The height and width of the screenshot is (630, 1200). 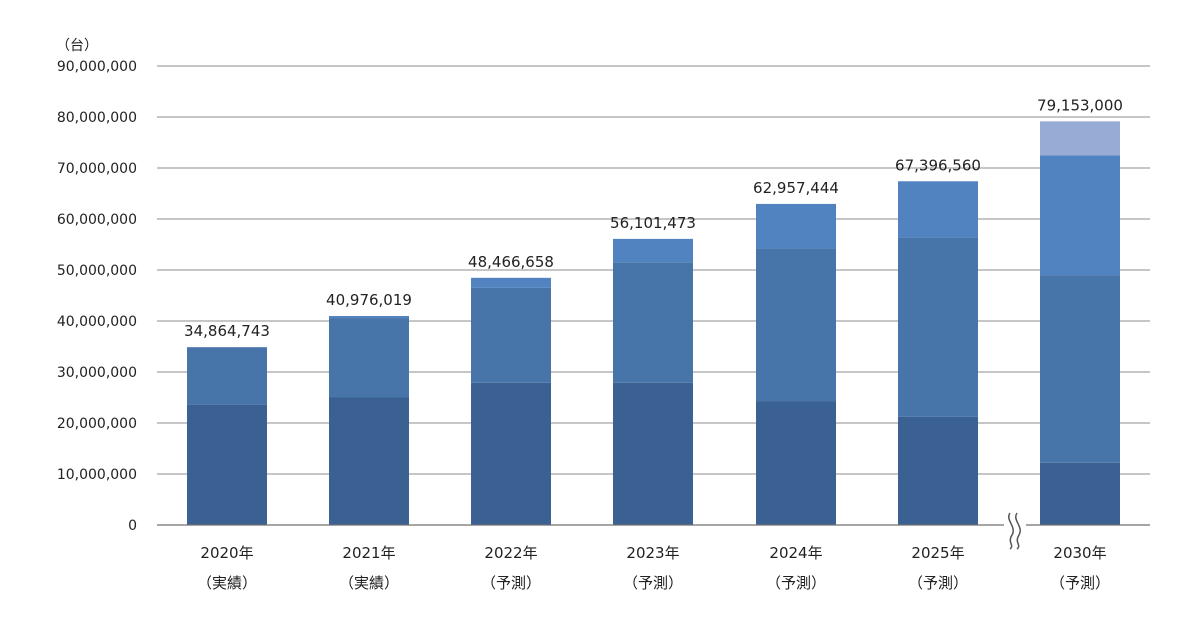 What do you see at coordinates (77, 46) in the screenshot?
I see `y-axis-unit-label: （台）` at bounding box center [77, 46].